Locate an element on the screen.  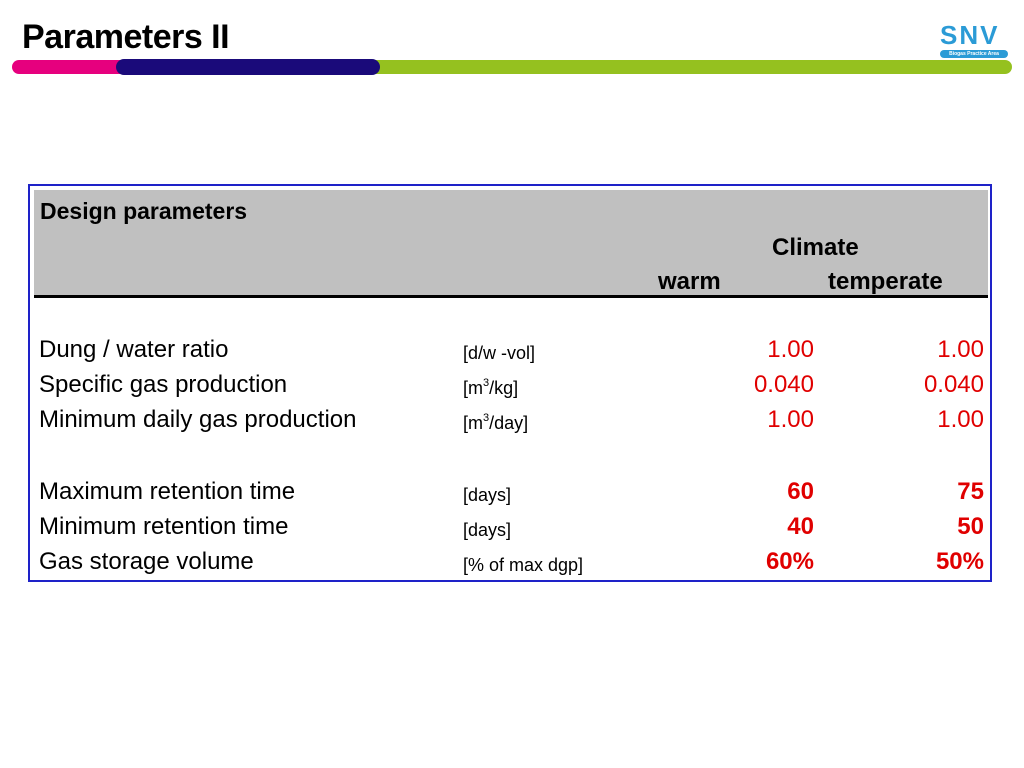
row-label: Gas storage volume is located at coordinates (146, 561).